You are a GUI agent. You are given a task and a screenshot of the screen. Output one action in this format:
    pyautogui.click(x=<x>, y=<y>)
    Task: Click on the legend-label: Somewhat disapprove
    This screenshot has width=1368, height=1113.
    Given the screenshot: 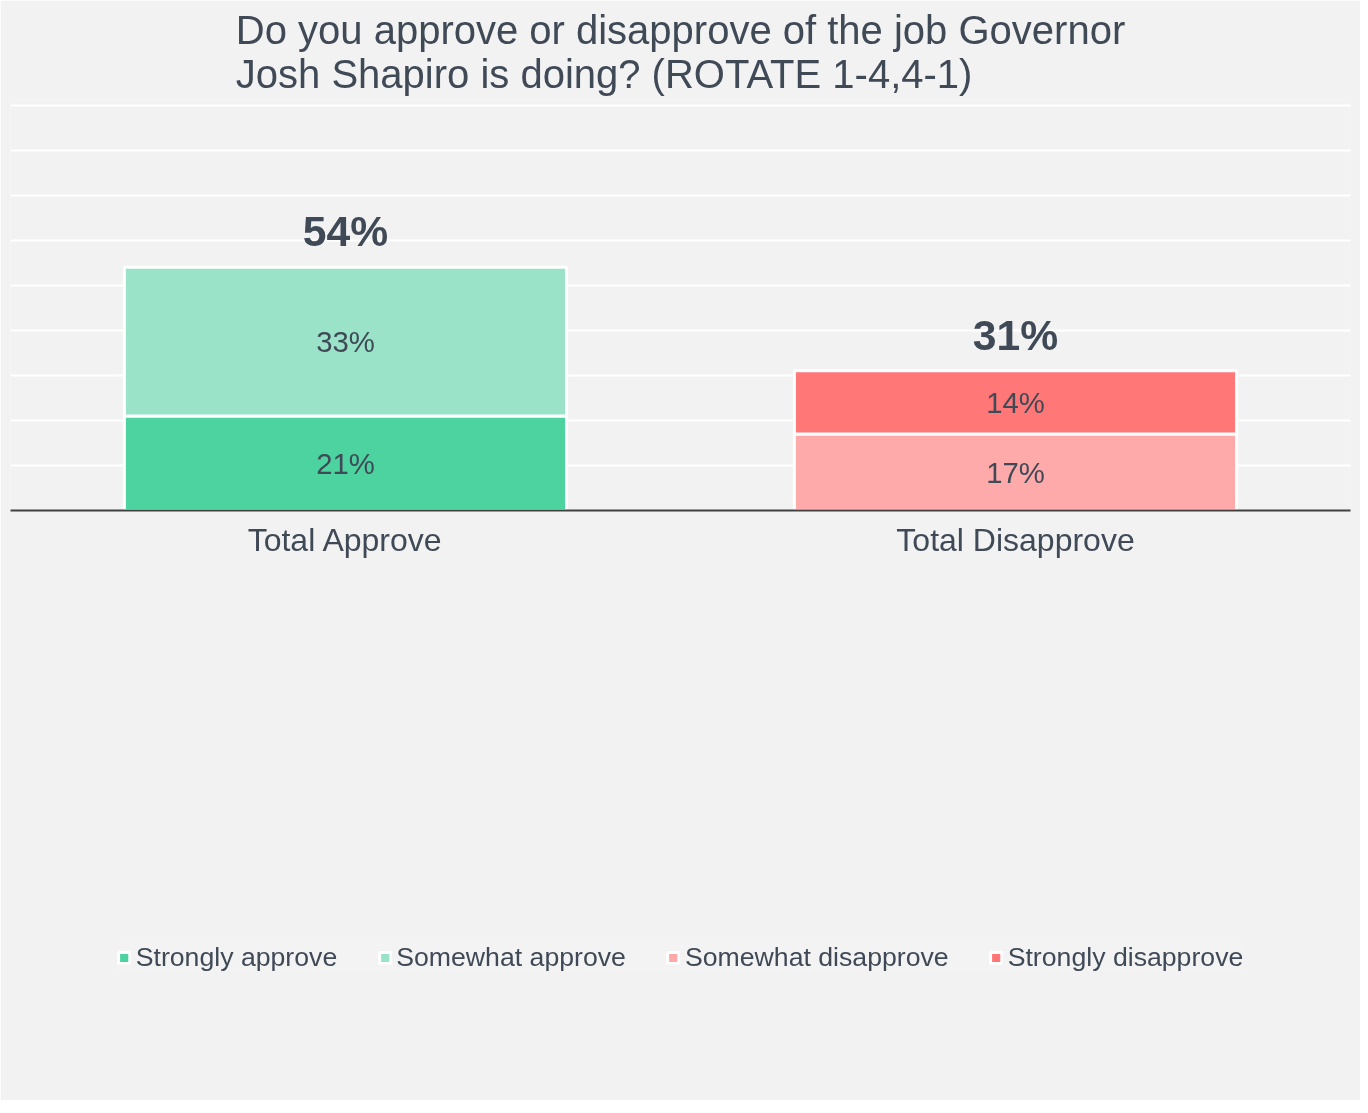 What is the action you would take?
    pyautogui.click(x=816, y=957)
    